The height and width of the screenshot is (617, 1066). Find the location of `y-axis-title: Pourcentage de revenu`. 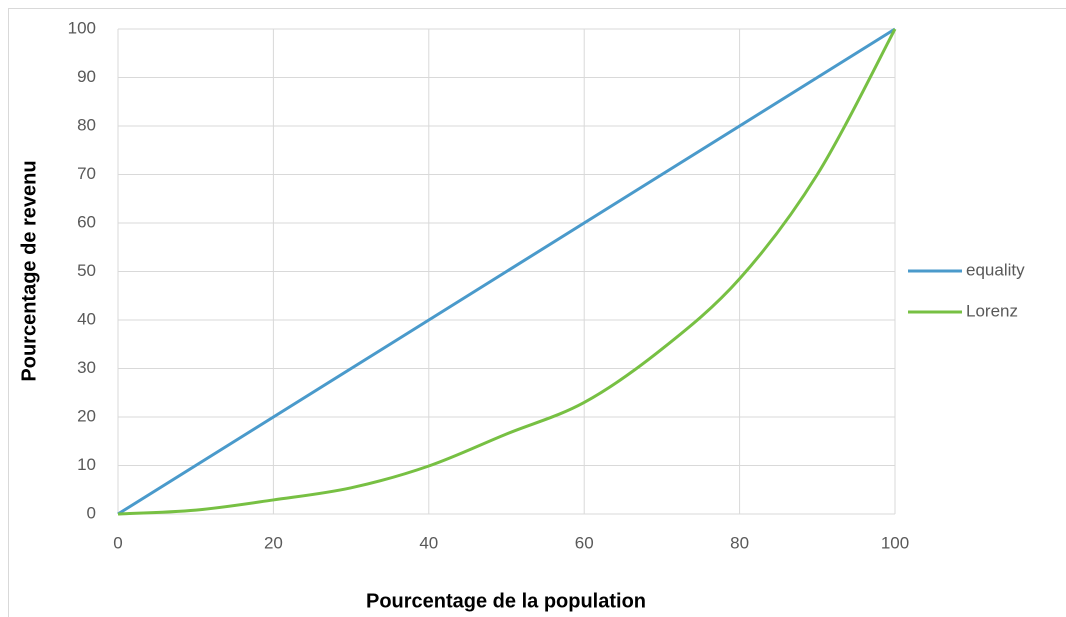

y-axis-title: Pourcentage de revenu is located at coordinates (29, 270).